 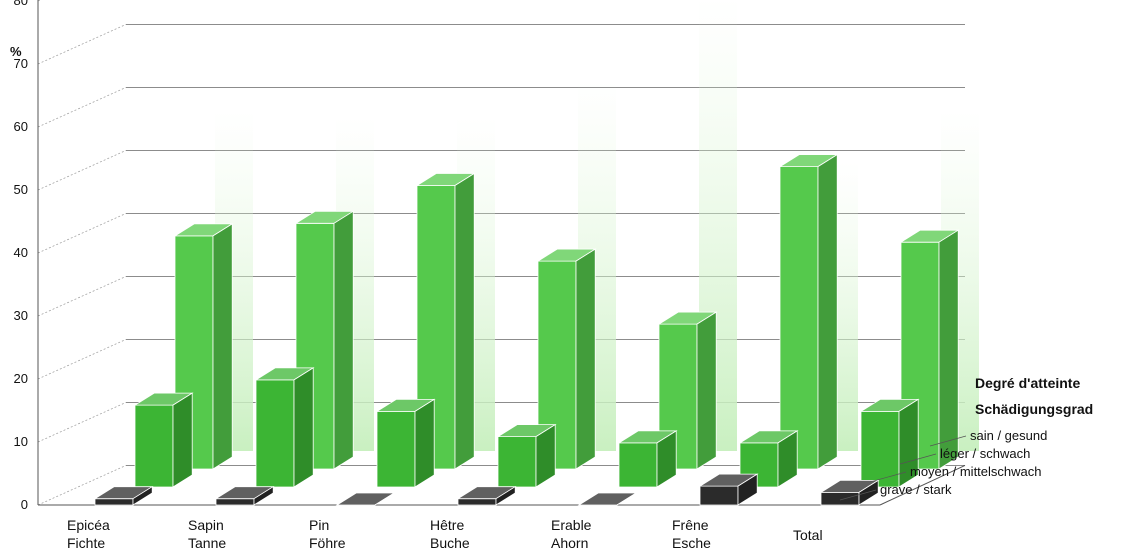 I want to click on x-tick-label: Fichte, so click(x=86, y=543).